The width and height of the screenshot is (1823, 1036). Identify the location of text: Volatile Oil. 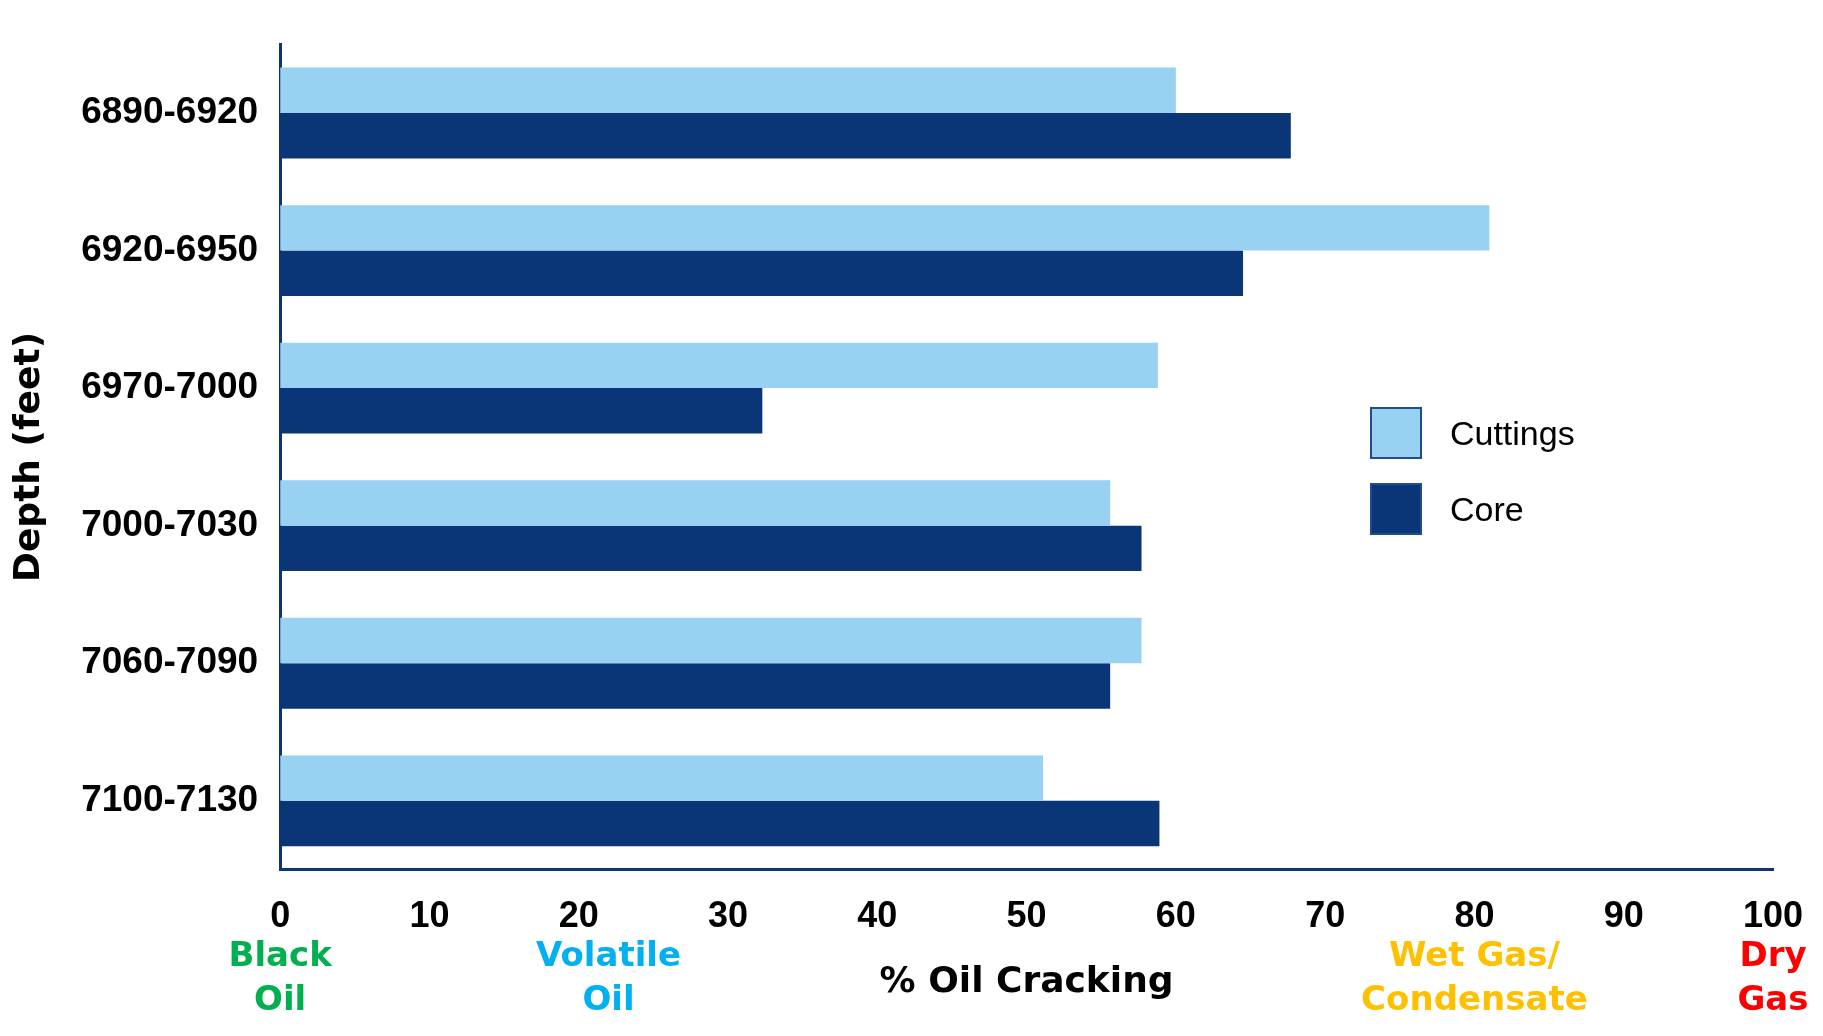
(609, 976).